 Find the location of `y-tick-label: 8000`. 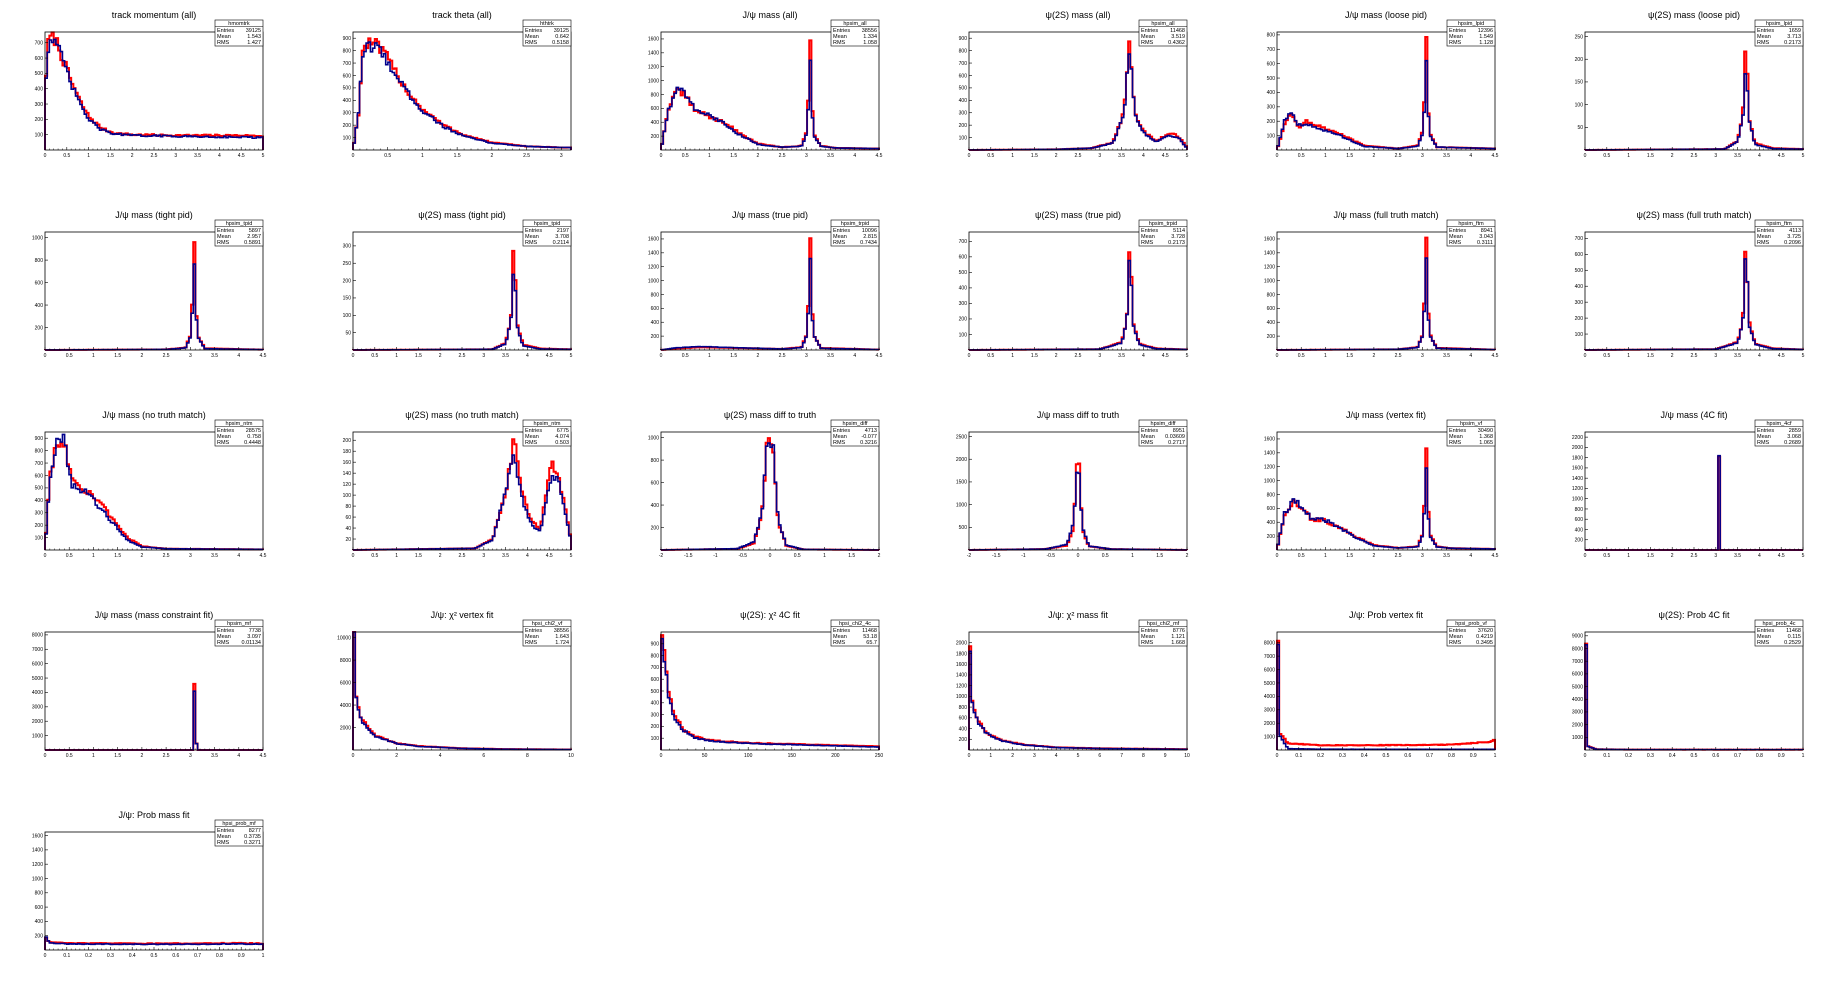

y-tick-label: 8000 is located at coordinates (37, 636).